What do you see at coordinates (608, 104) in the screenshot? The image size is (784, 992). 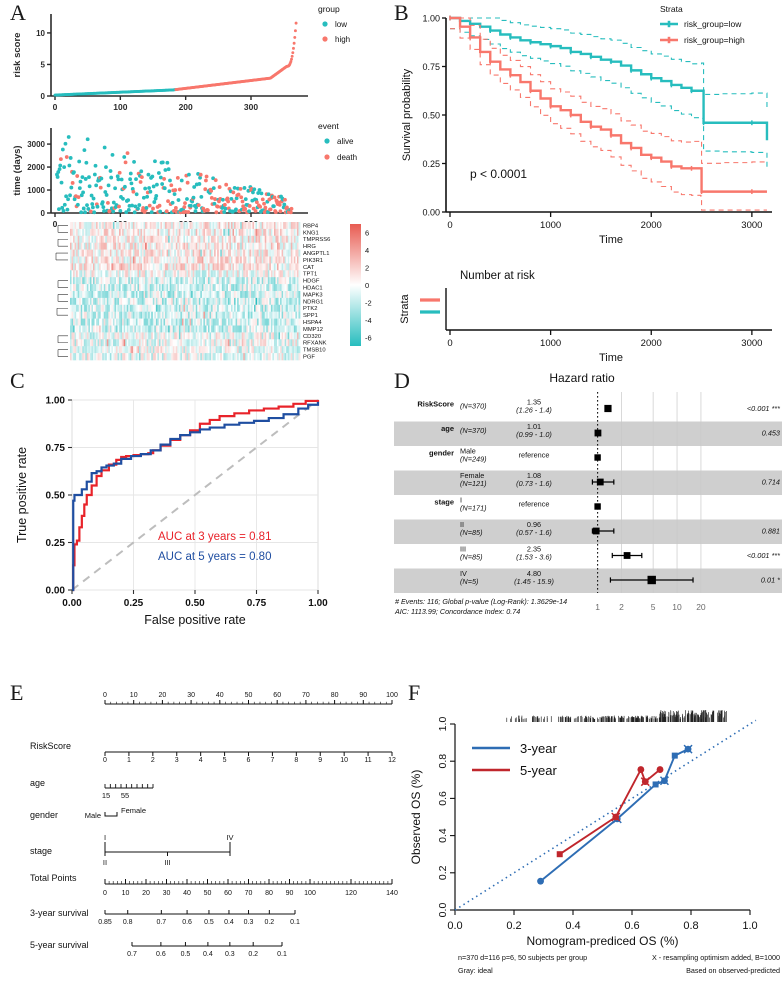 I see `km-curve-high` at bounding box center [608, 104].